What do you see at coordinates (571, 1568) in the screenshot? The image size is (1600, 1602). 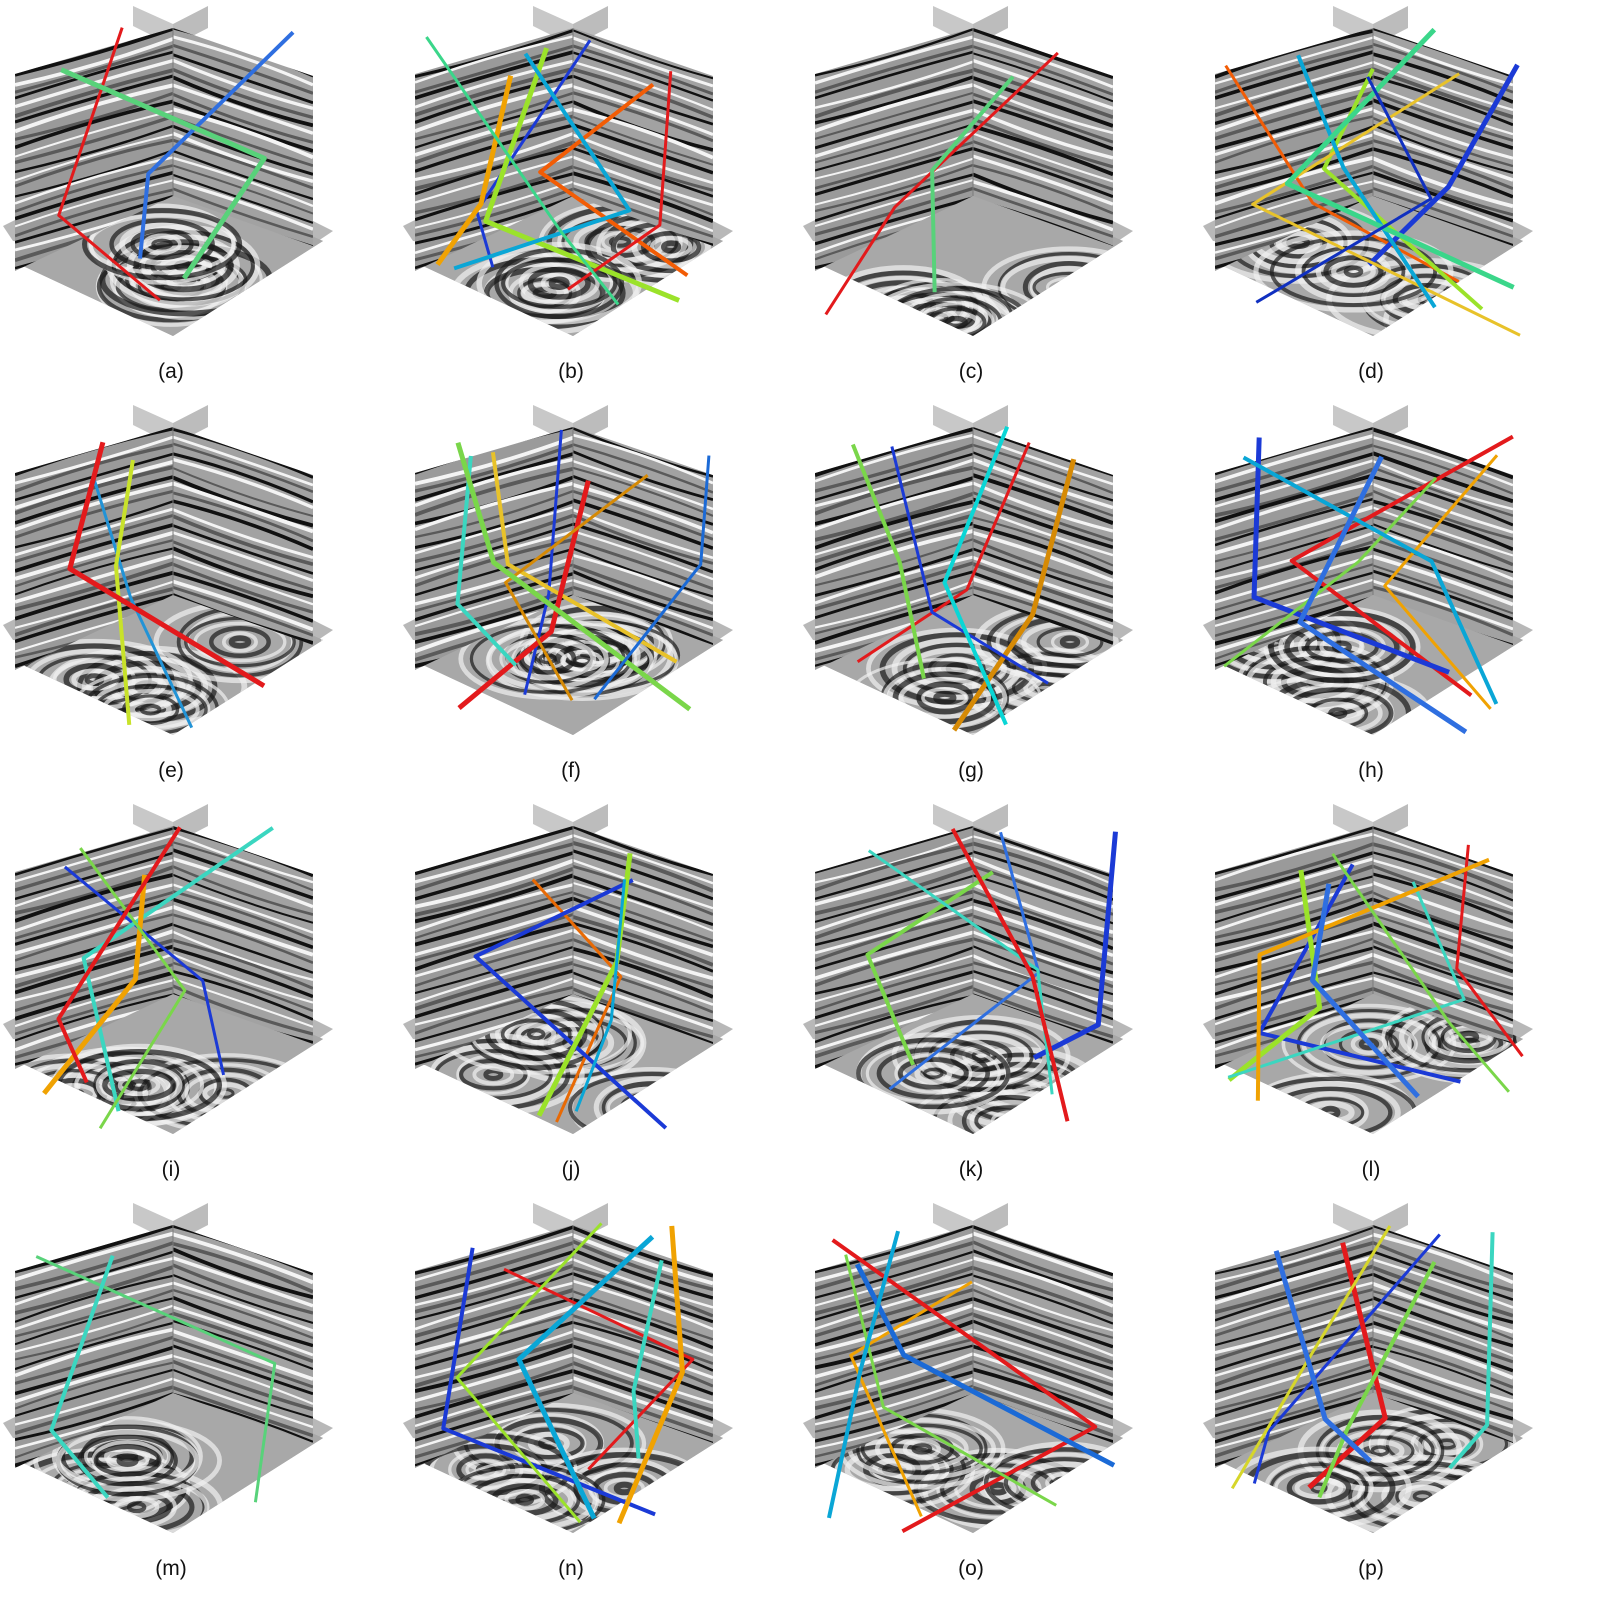 I see `panel-caption: (n)` at bounding box center [571, 1568].